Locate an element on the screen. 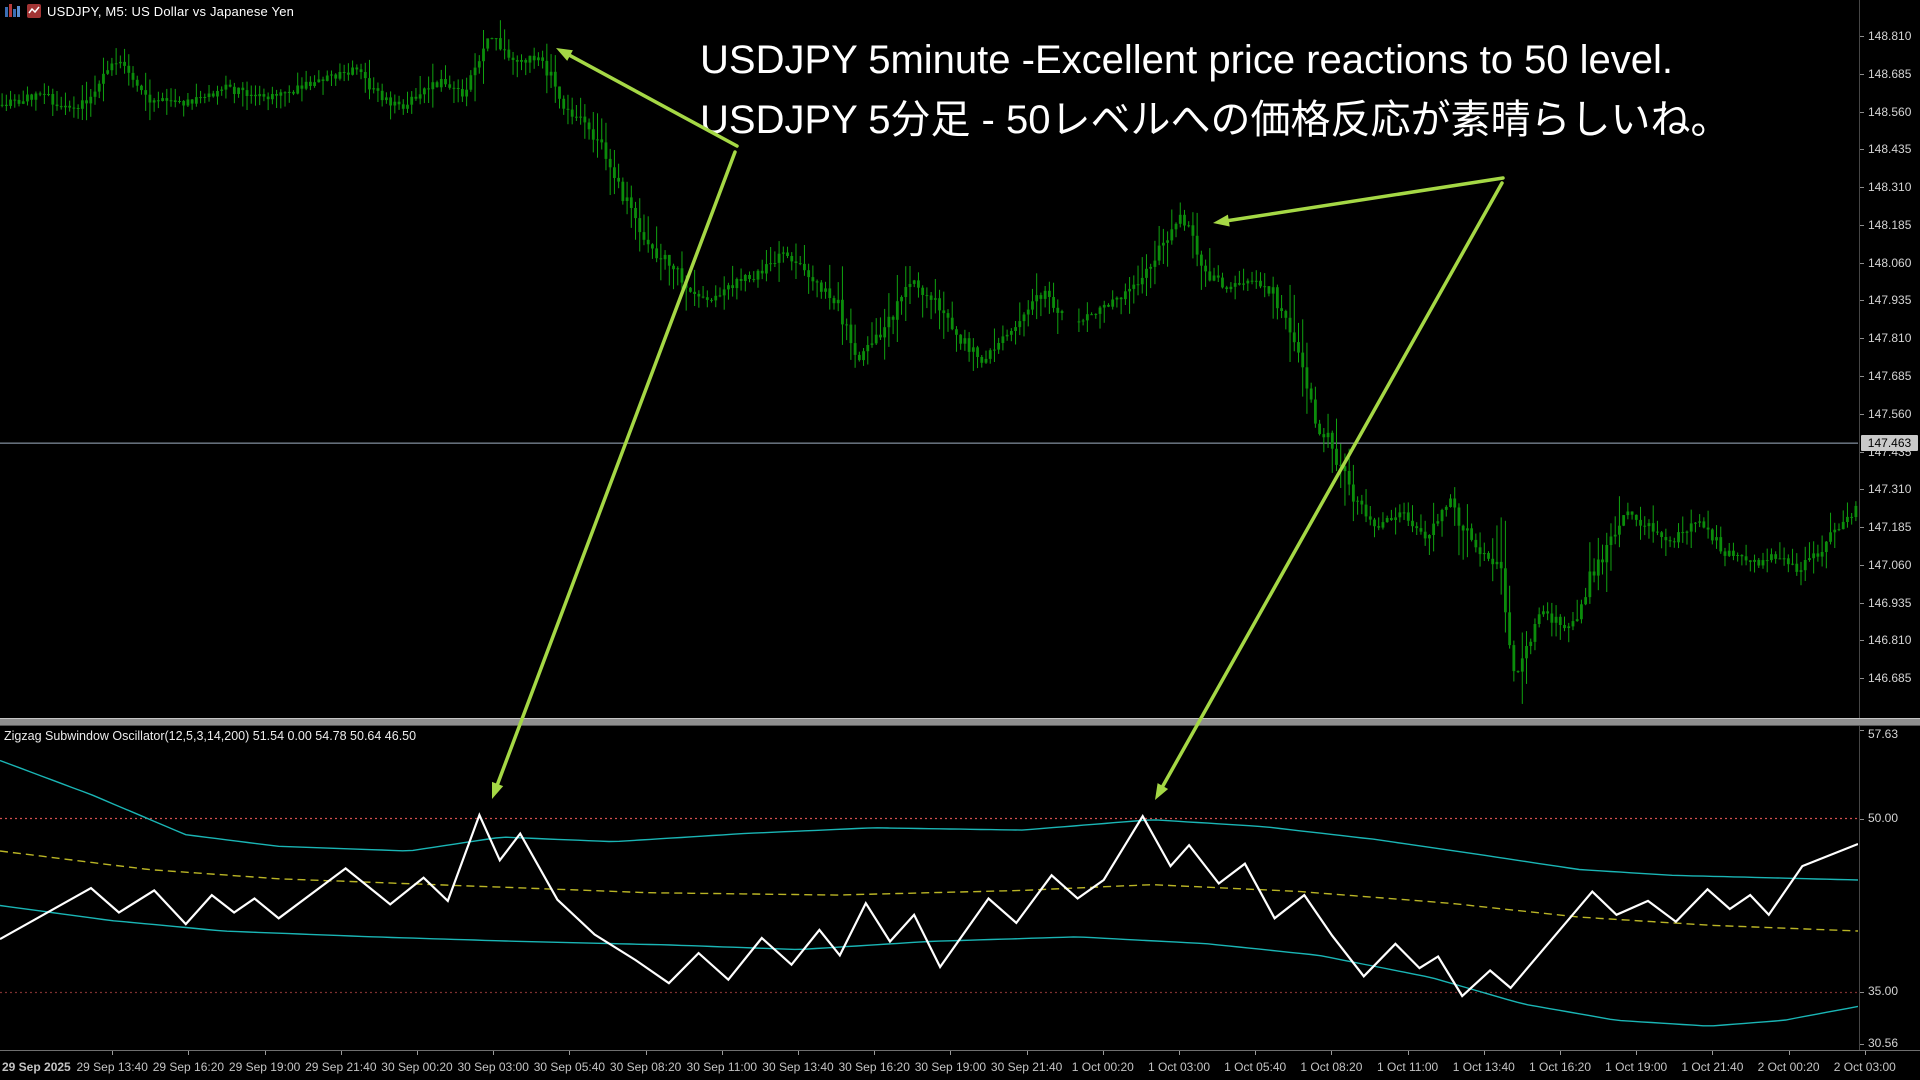  oscillator-scale-label: 50.00 is located at coordinates (1883, 817).